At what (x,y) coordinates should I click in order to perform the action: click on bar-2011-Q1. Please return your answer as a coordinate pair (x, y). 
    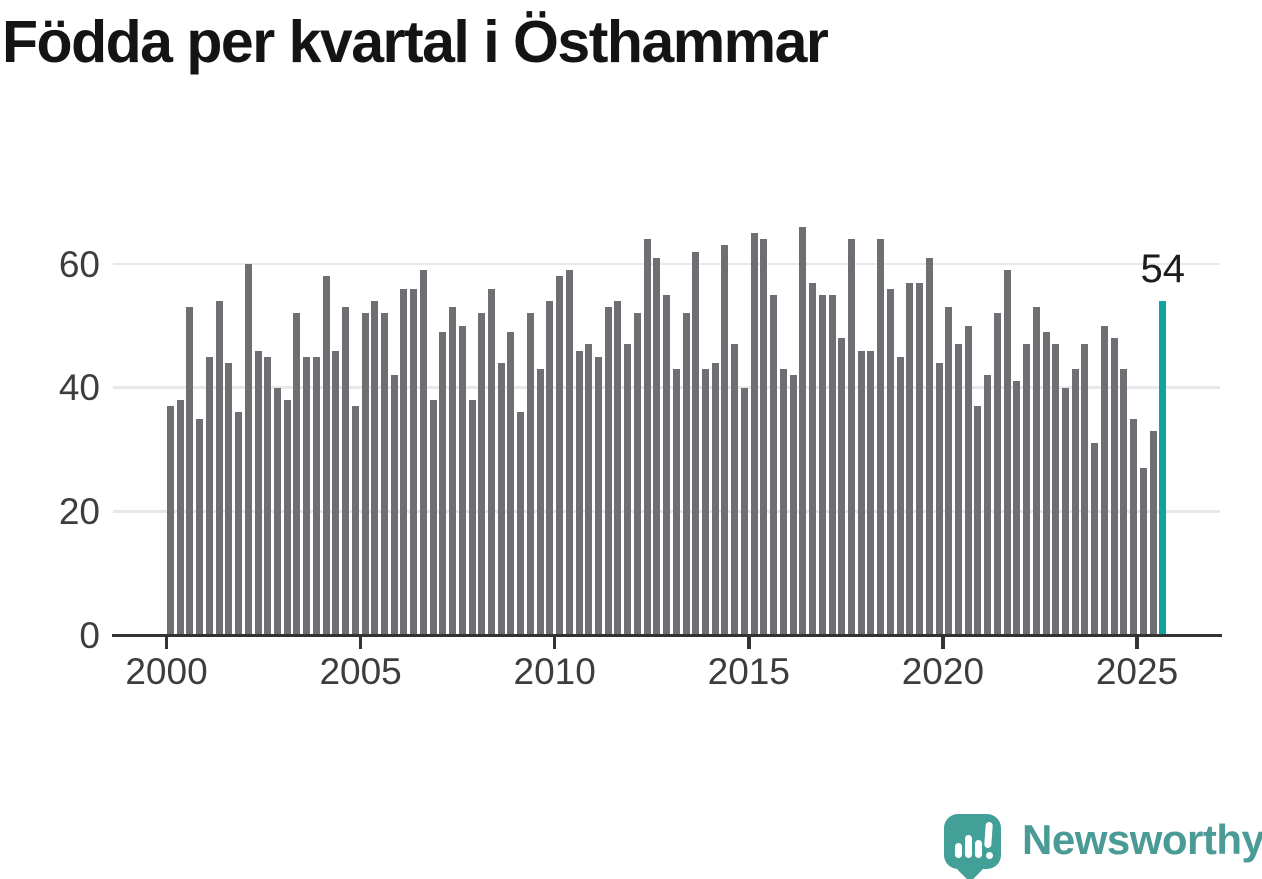
    Looking at the image, I should click on (599, 495).